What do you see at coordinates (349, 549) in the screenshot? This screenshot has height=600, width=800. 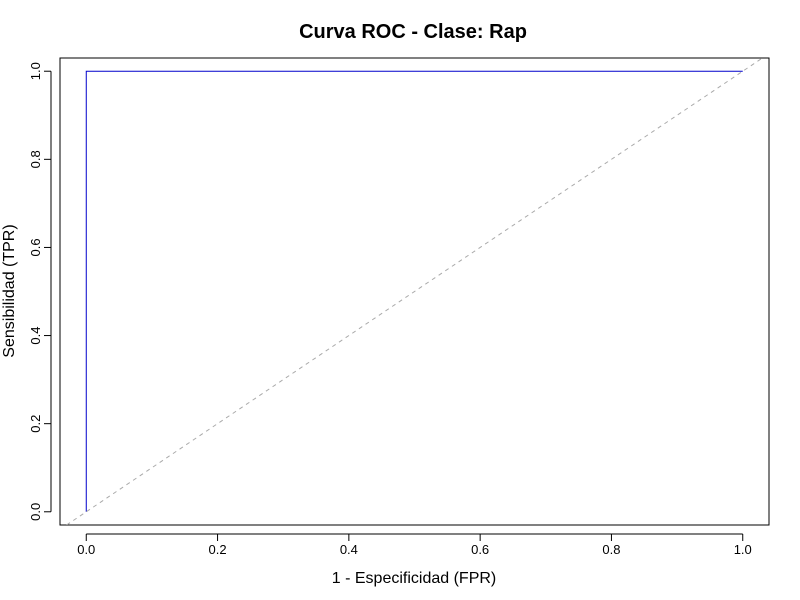 I see `x-tick-label: 0.4` at bounding box center [349, 549].